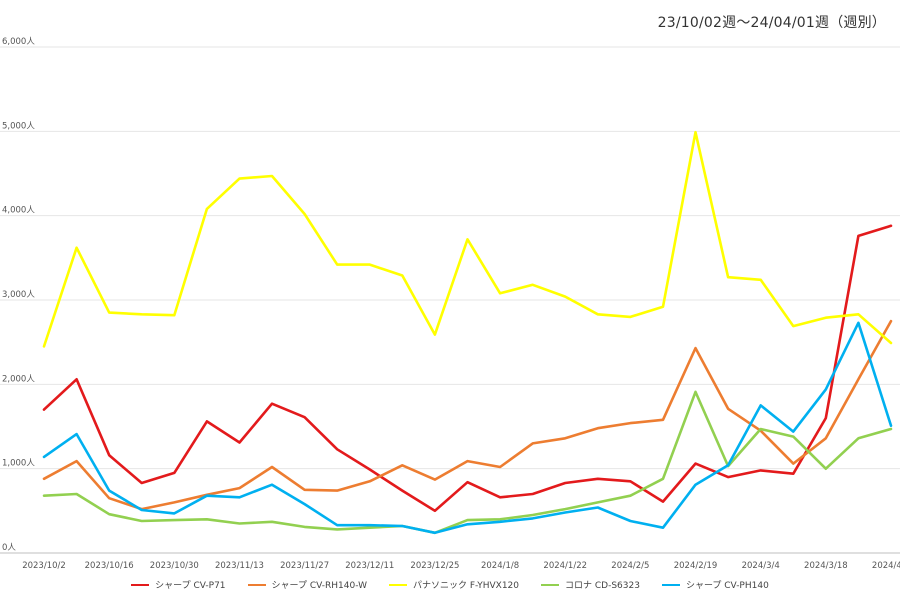 This screenshot has height=600, width=900. I want to click on x-tick-label: 2024/3/18, so click(826, 566).